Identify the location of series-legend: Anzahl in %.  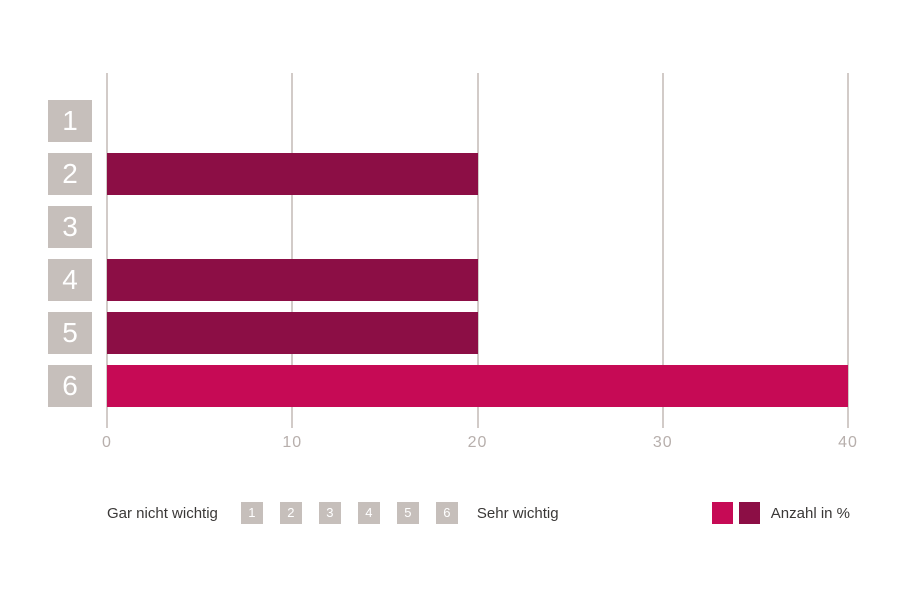
(780, 513).